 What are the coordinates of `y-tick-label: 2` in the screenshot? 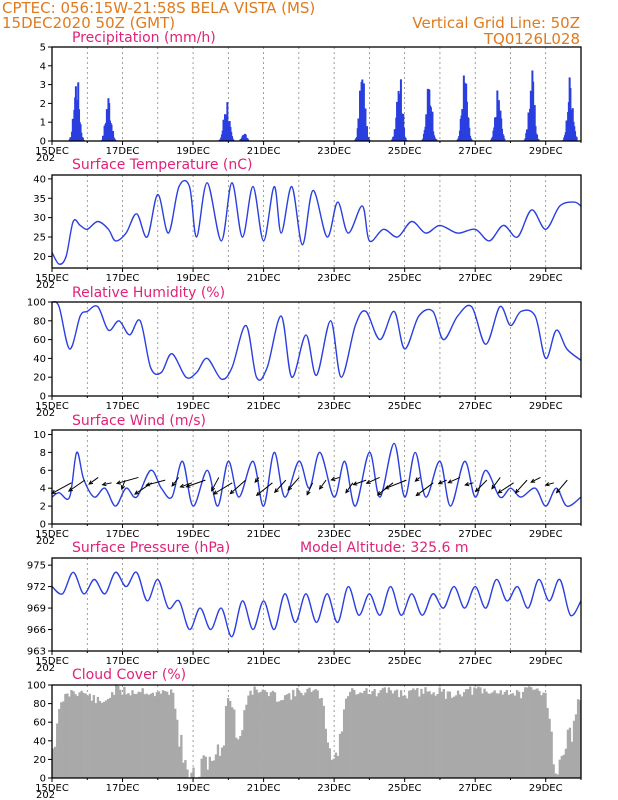 It's located at (43, 507).